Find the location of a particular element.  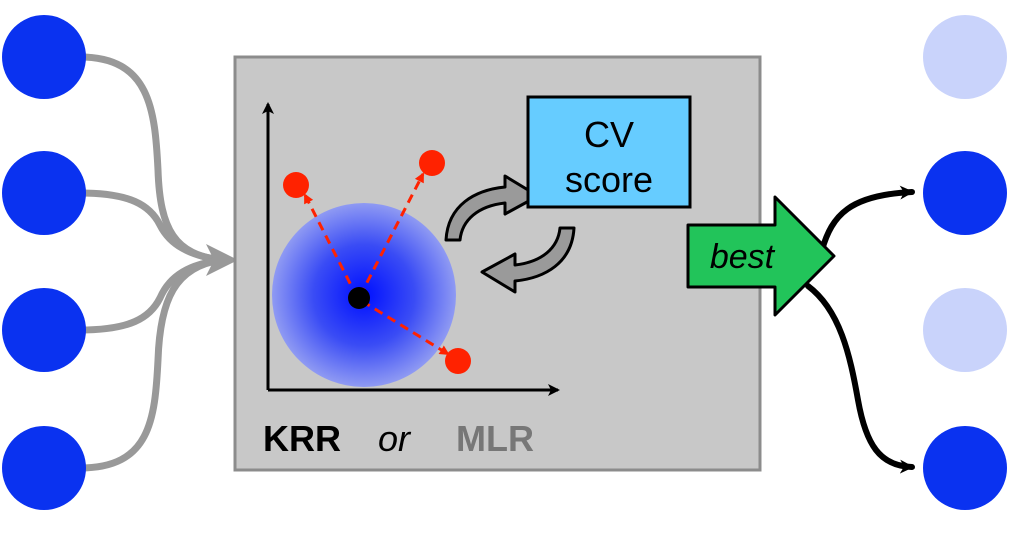

output-nodes is located at coordinates (965, 262).